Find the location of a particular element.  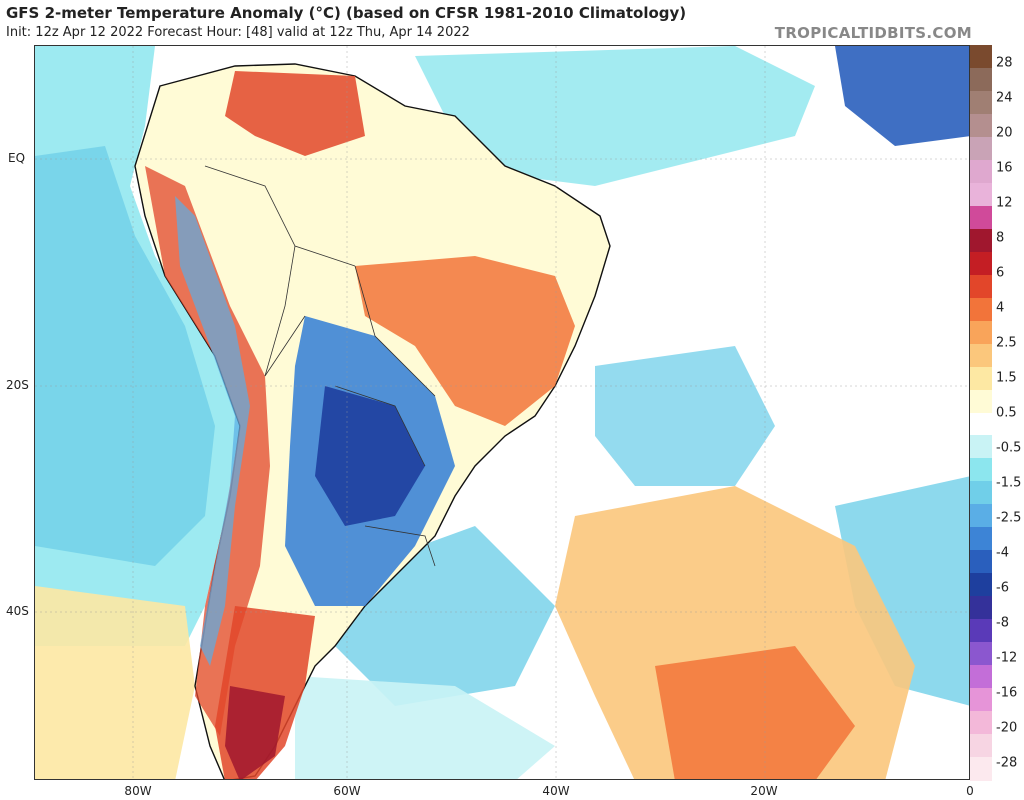

lat-label-40s: 40S is located at coordinates (17, 611).